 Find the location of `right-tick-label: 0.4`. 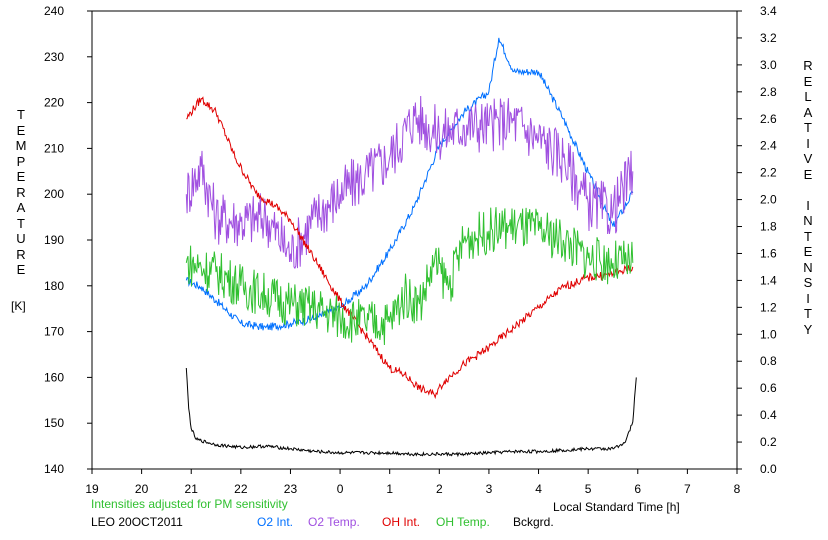

right-tick-label: 0.4 is located at coordinates (768, 415).